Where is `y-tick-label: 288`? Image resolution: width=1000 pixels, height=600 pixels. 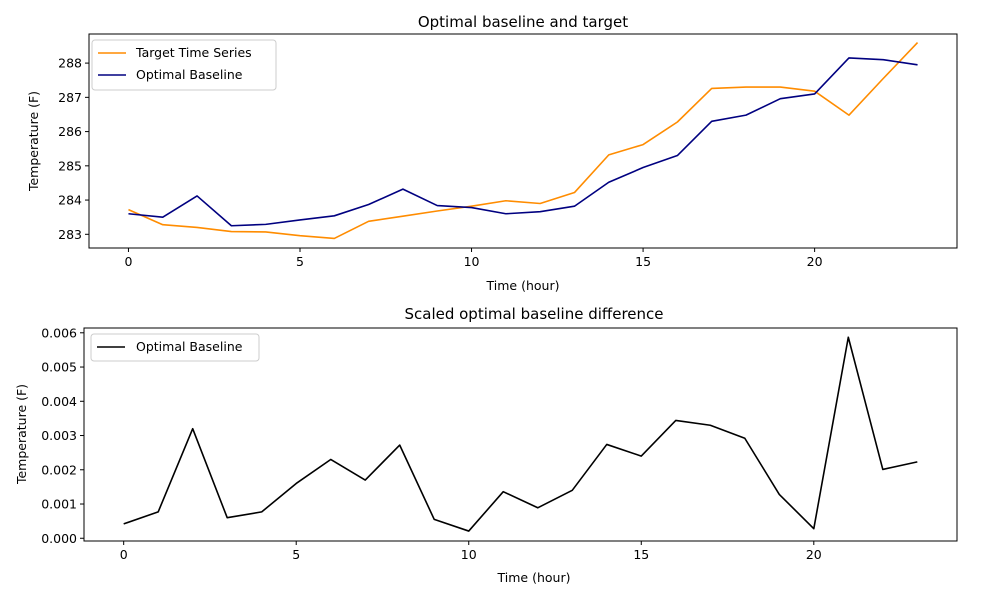
y-tick-label: 288 is located at coordinates (70, 63).